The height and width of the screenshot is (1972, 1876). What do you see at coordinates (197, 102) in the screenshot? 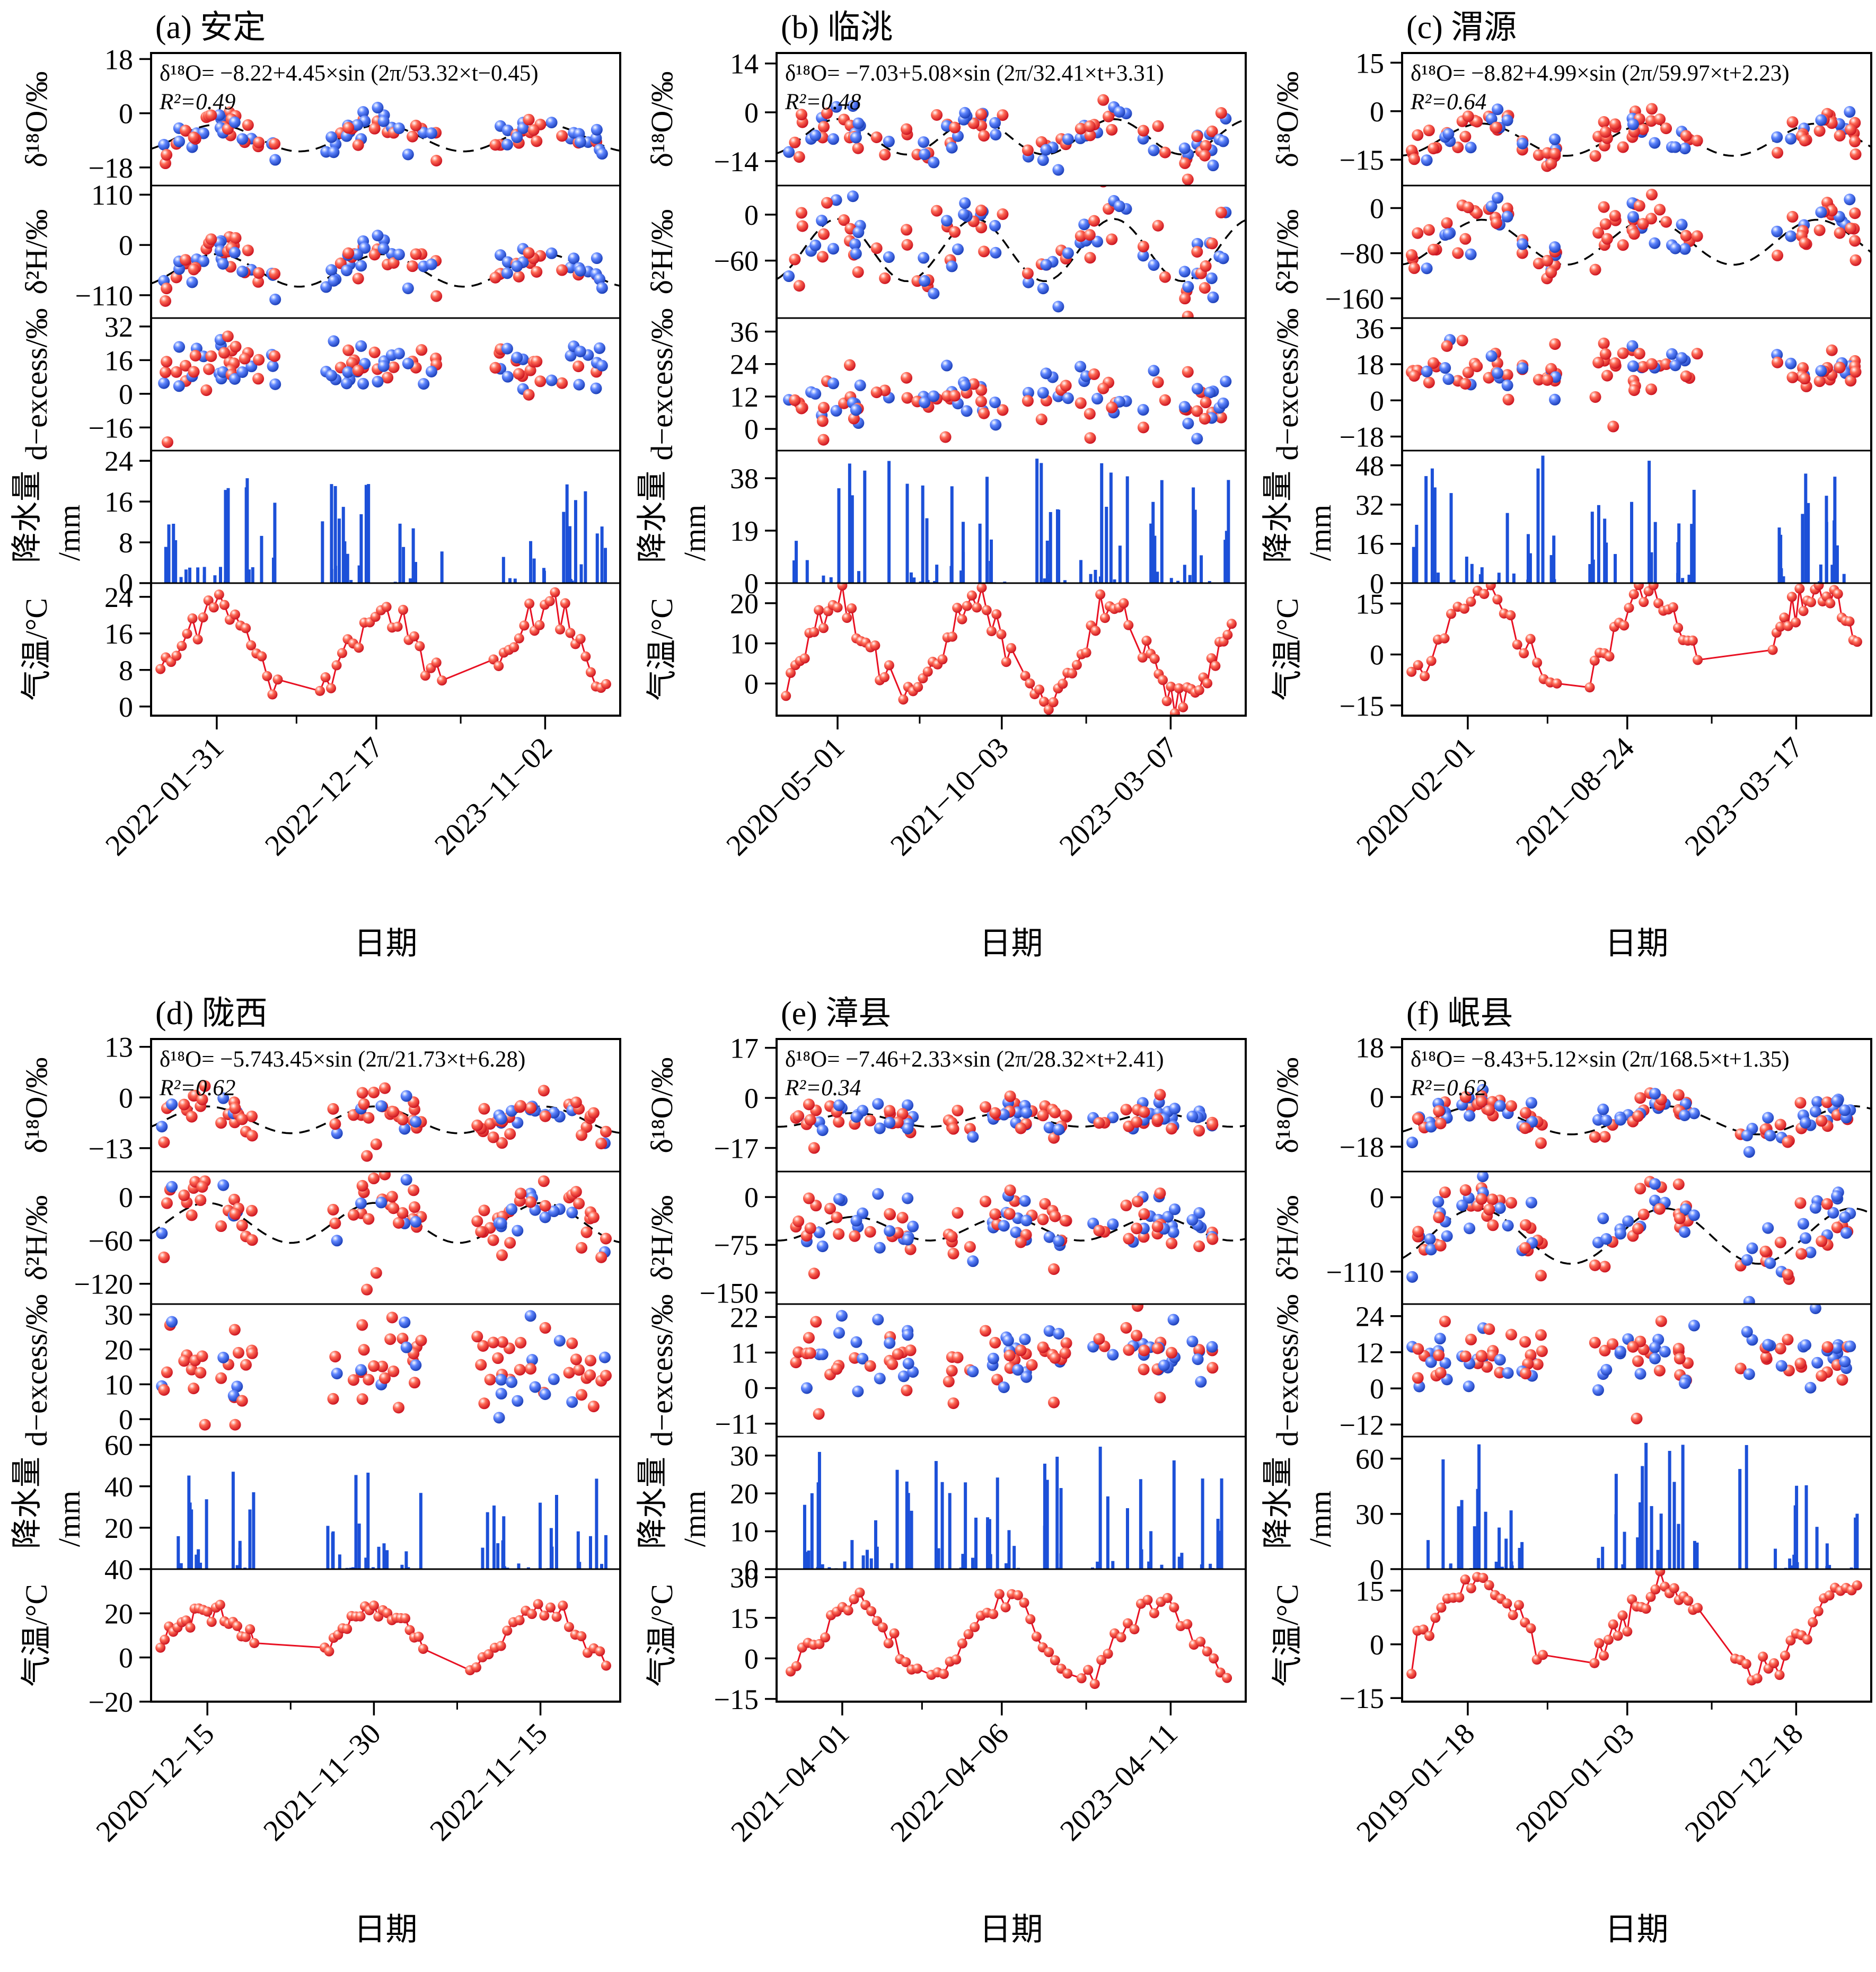
I see `r-squared: R²=0.49` at bounding box center [197, 102].